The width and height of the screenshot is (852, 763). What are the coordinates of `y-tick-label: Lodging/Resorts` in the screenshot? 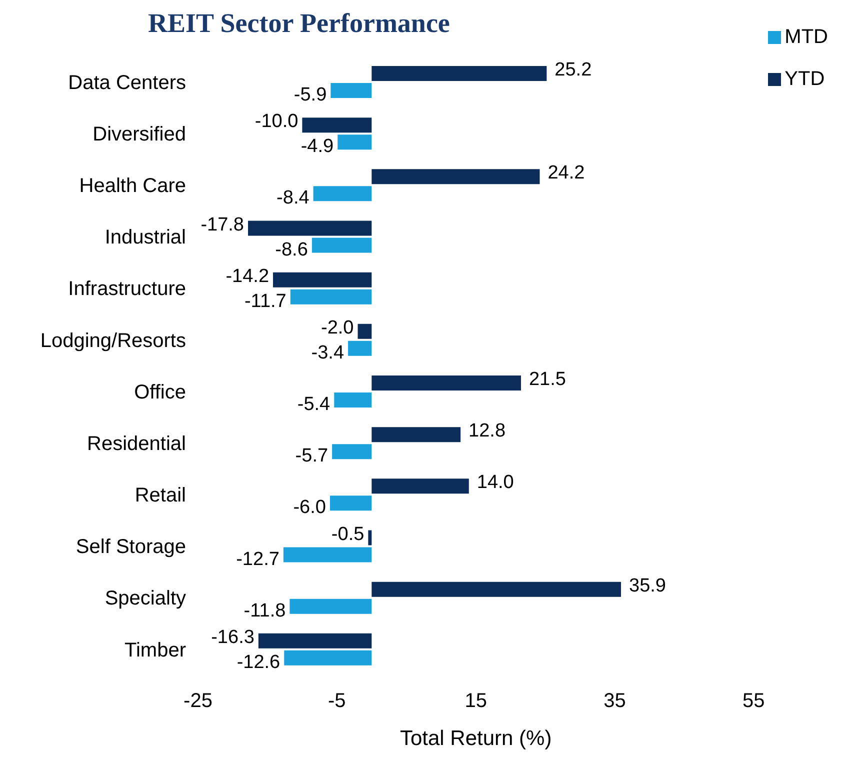 It's located at (113, 341).